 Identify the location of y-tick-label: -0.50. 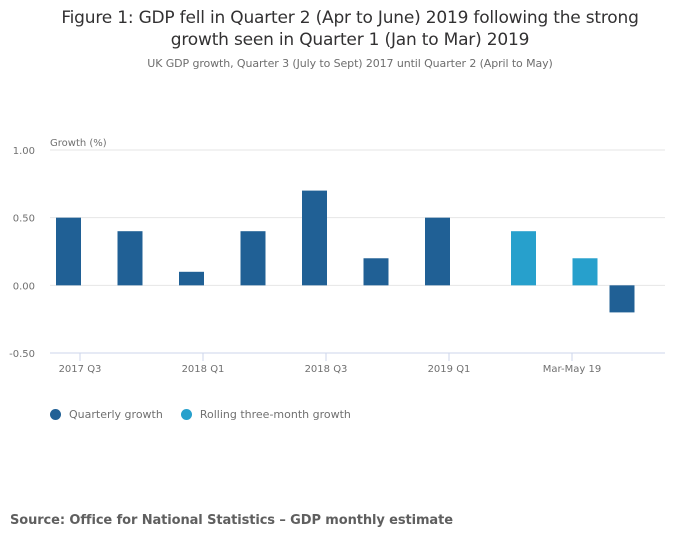
(22, 354).